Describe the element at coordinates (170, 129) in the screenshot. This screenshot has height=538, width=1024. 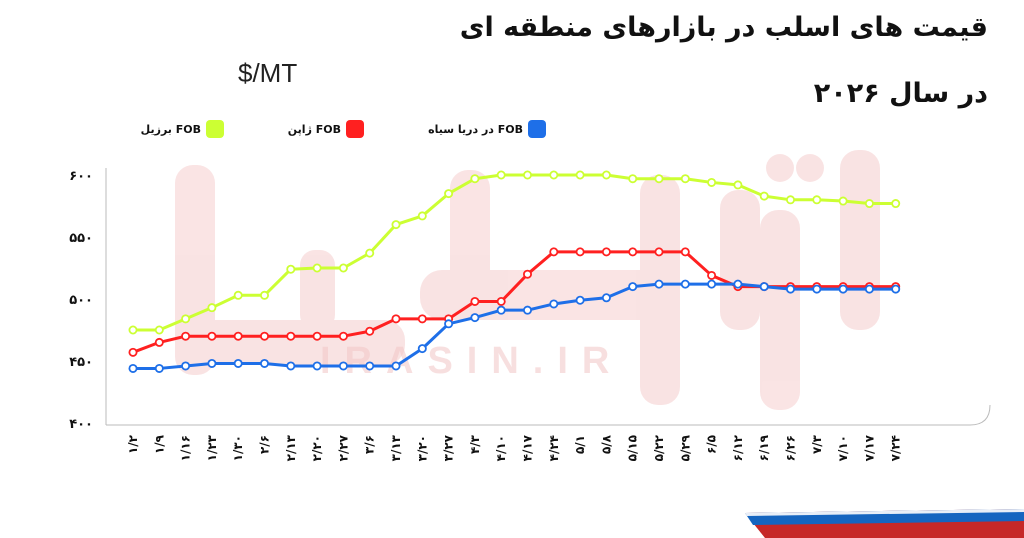
I see `legend-label-brazil: FOB برزیل` at that location.